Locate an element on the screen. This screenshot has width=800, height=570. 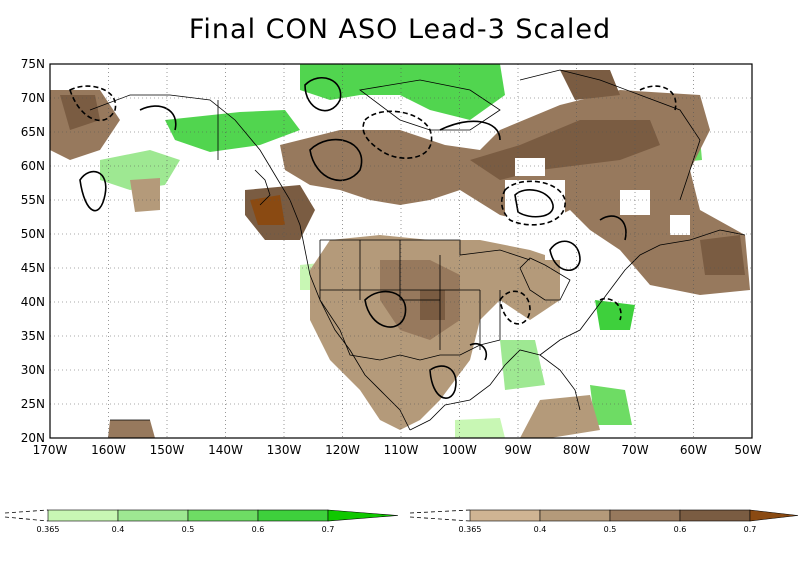
lon-label: 60W is located at coordinates (693, 450).